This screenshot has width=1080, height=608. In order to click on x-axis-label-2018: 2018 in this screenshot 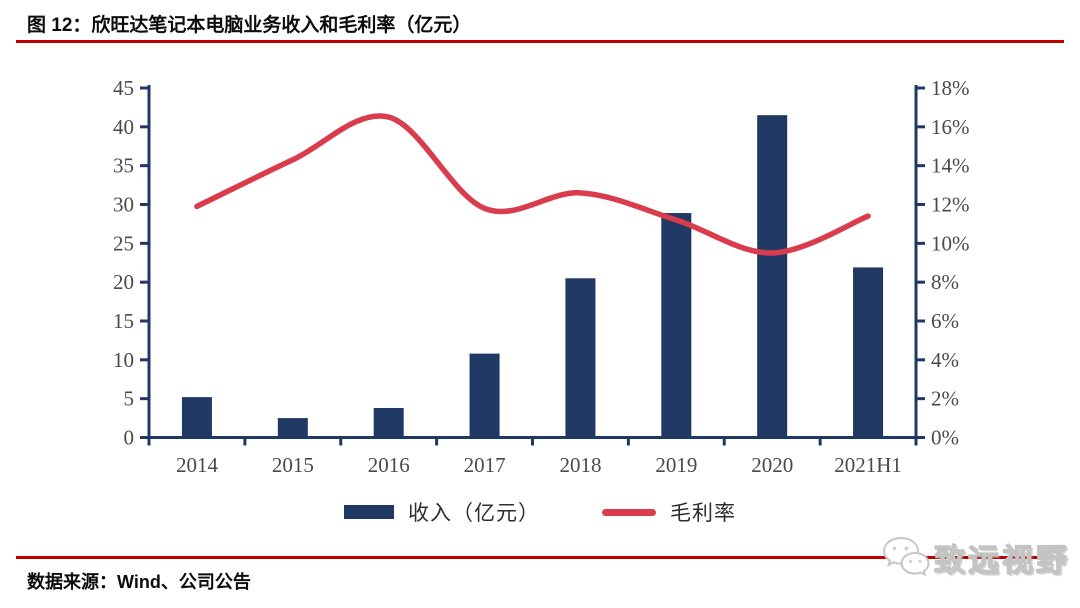, I will do `click(580, 465)`.